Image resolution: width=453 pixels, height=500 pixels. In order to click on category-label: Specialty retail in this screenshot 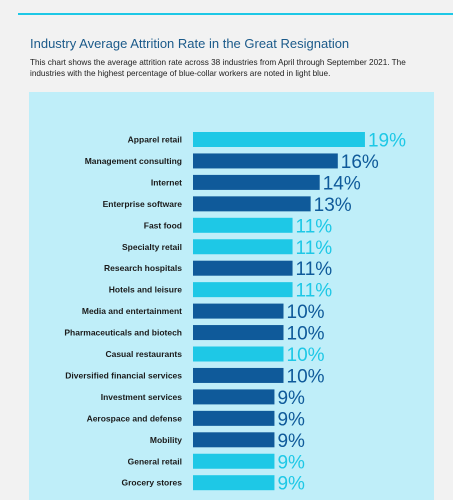, I will do `click(152, 247)`.